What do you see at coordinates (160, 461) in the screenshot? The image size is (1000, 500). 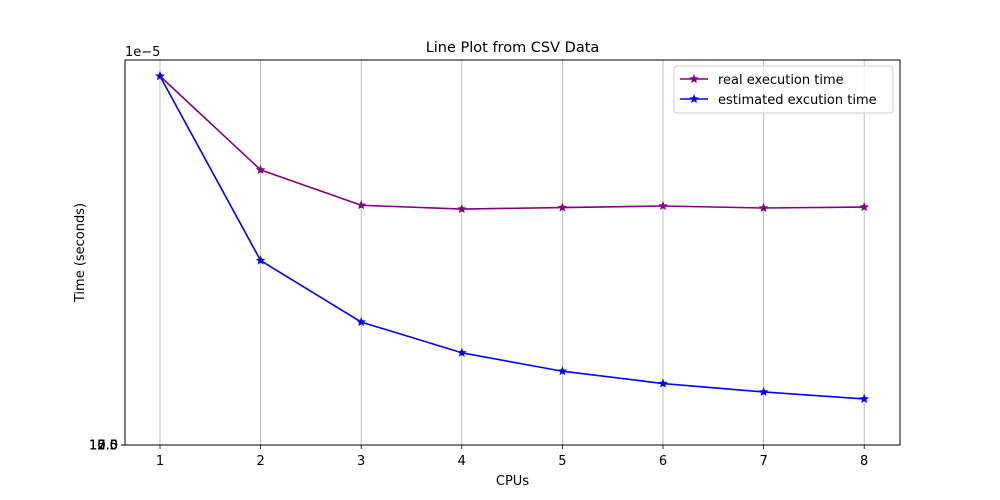 I see `x-tick-label: 1` at bounding box center [160, 461].